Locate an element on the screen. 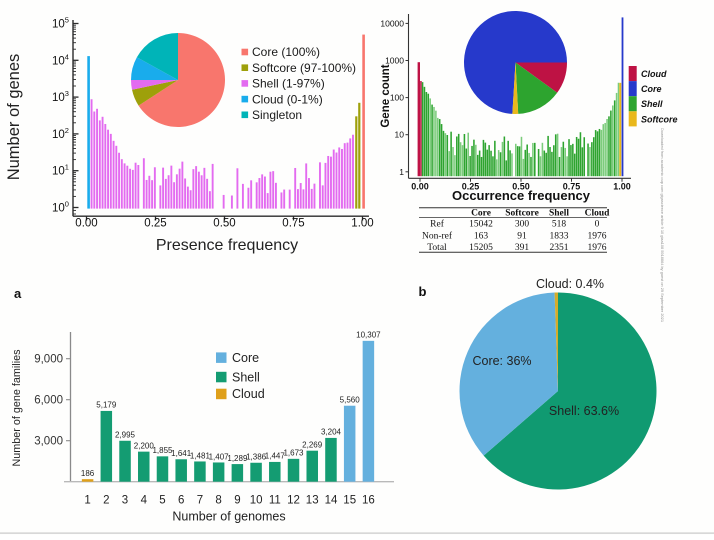  svg-text: Gene count is located at coordinates (386, 95).